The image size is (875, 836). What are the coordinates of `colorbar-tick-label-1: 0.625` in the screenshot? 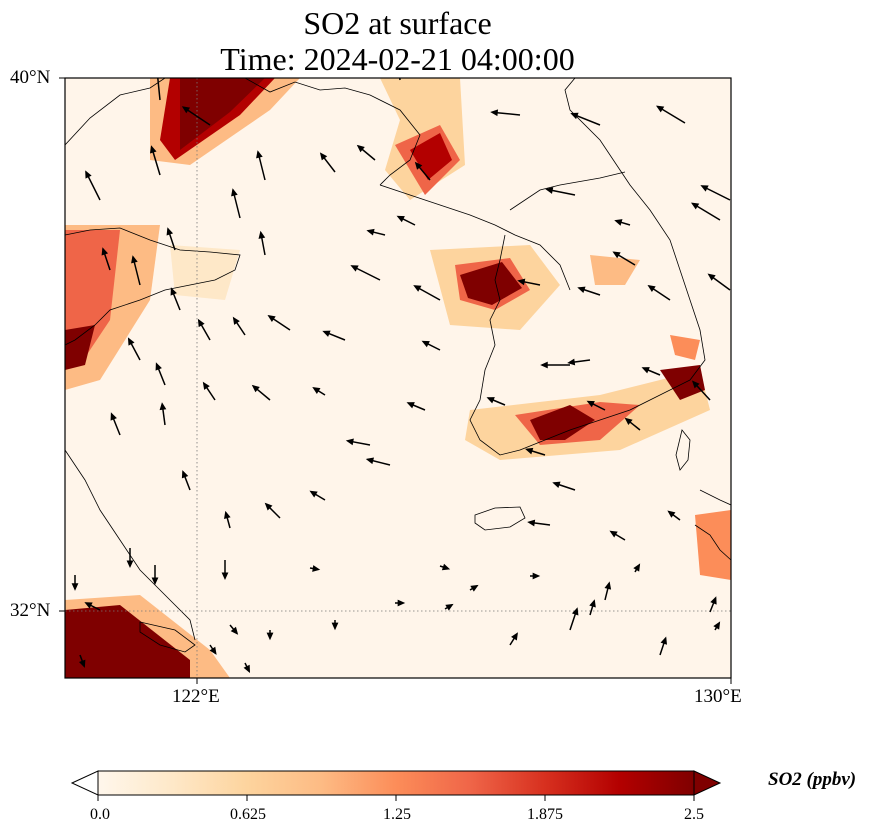 It's located at (248, 814).